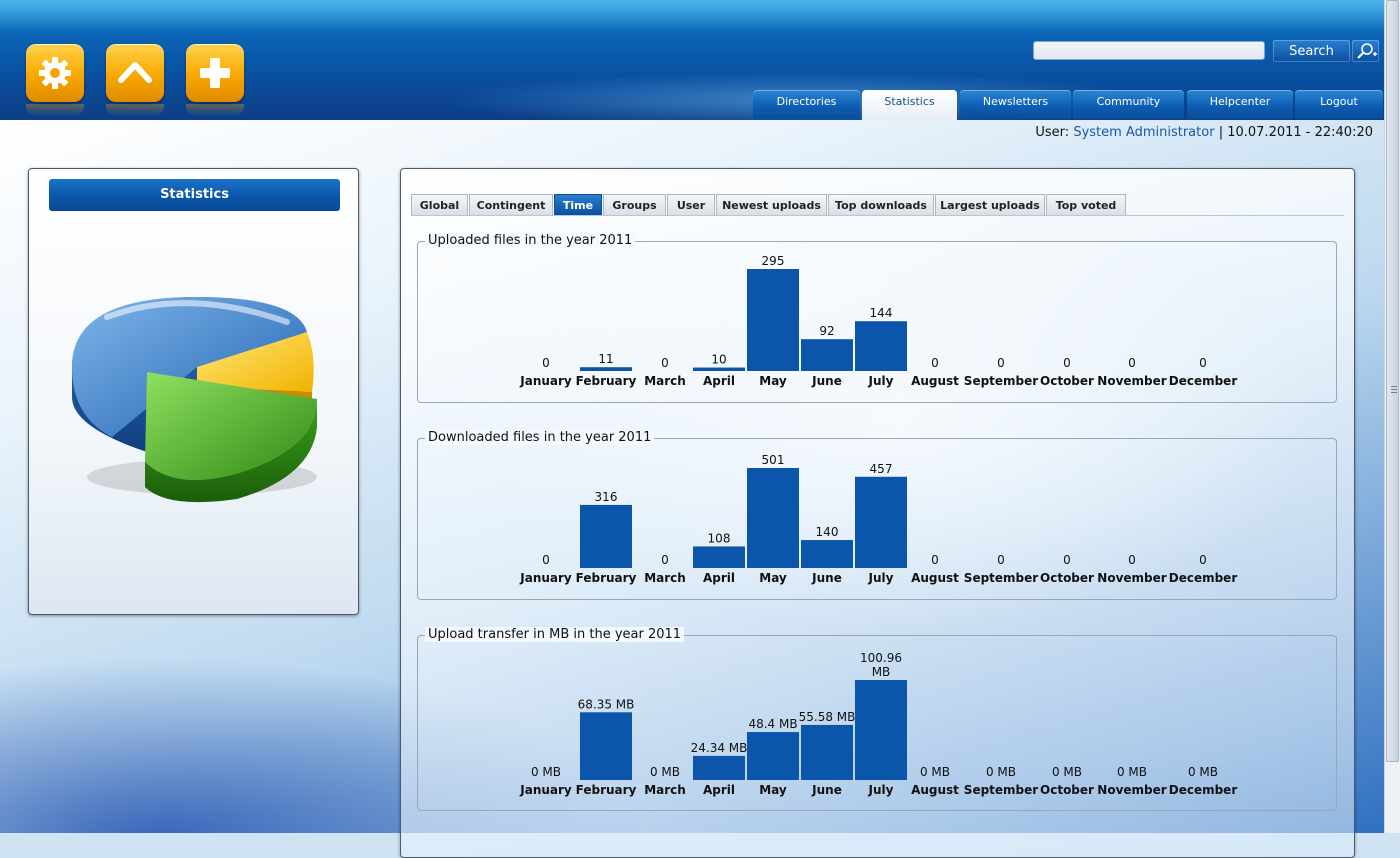 The height and width of the screenshot is (858, 1400). Describe the element at coordinates (881, 469) in the screenshot. I see `value-label: 457` at that location.